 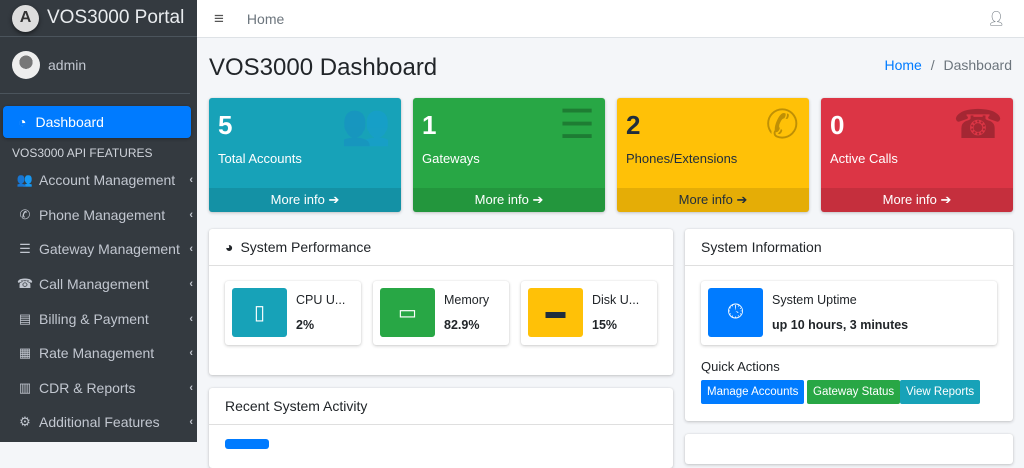 What do you see at coordinates (25, 387) in the screenshot?
I see `chart-bar-icon: ▥` at bounding box center [25, 387].